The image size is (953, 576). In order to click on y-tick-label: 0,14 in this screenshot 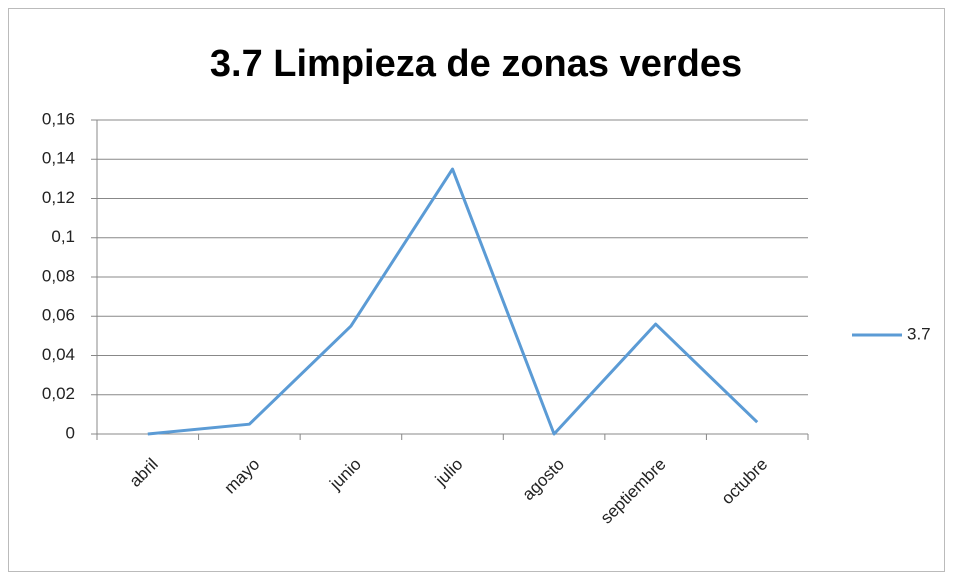, I will do `click(58, 158)`.